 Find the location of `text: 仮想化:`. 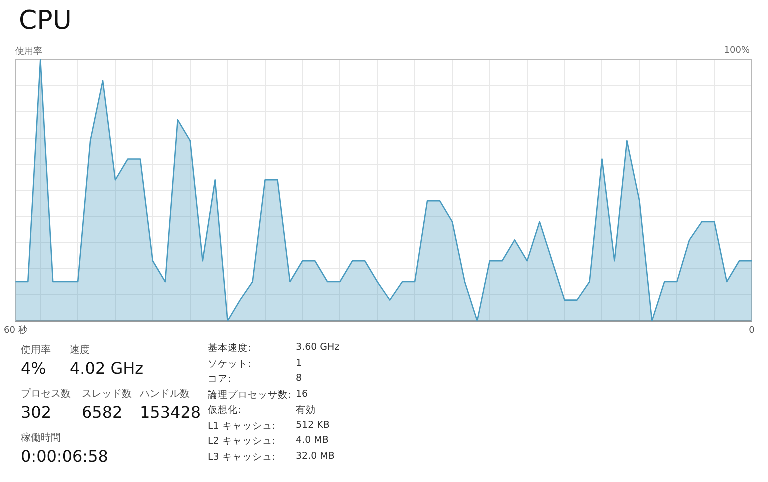

text: 仮想化: is located at coordinates (225, 410).